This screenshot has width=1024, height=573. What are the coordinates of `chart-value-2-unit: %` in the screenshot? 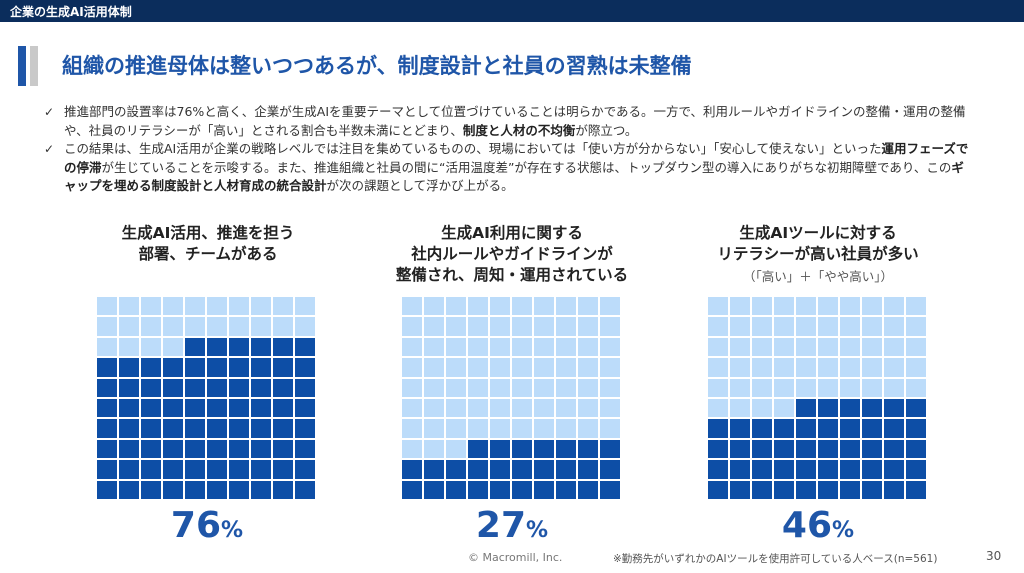 It's located at (537, 530).